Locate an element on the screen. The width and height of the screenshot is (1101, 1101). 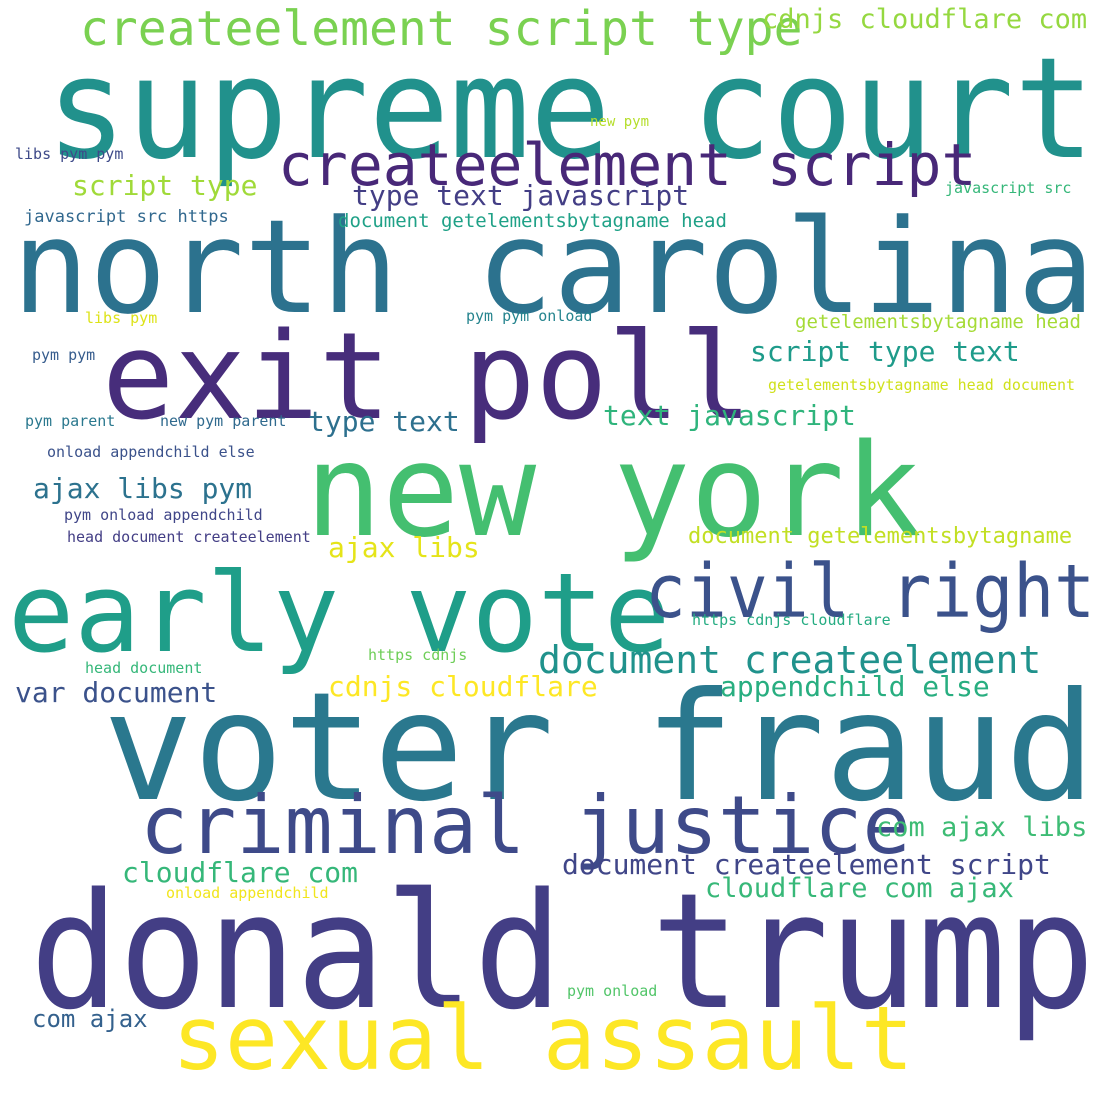
word: pym onload is located at coordinates (612, 991).